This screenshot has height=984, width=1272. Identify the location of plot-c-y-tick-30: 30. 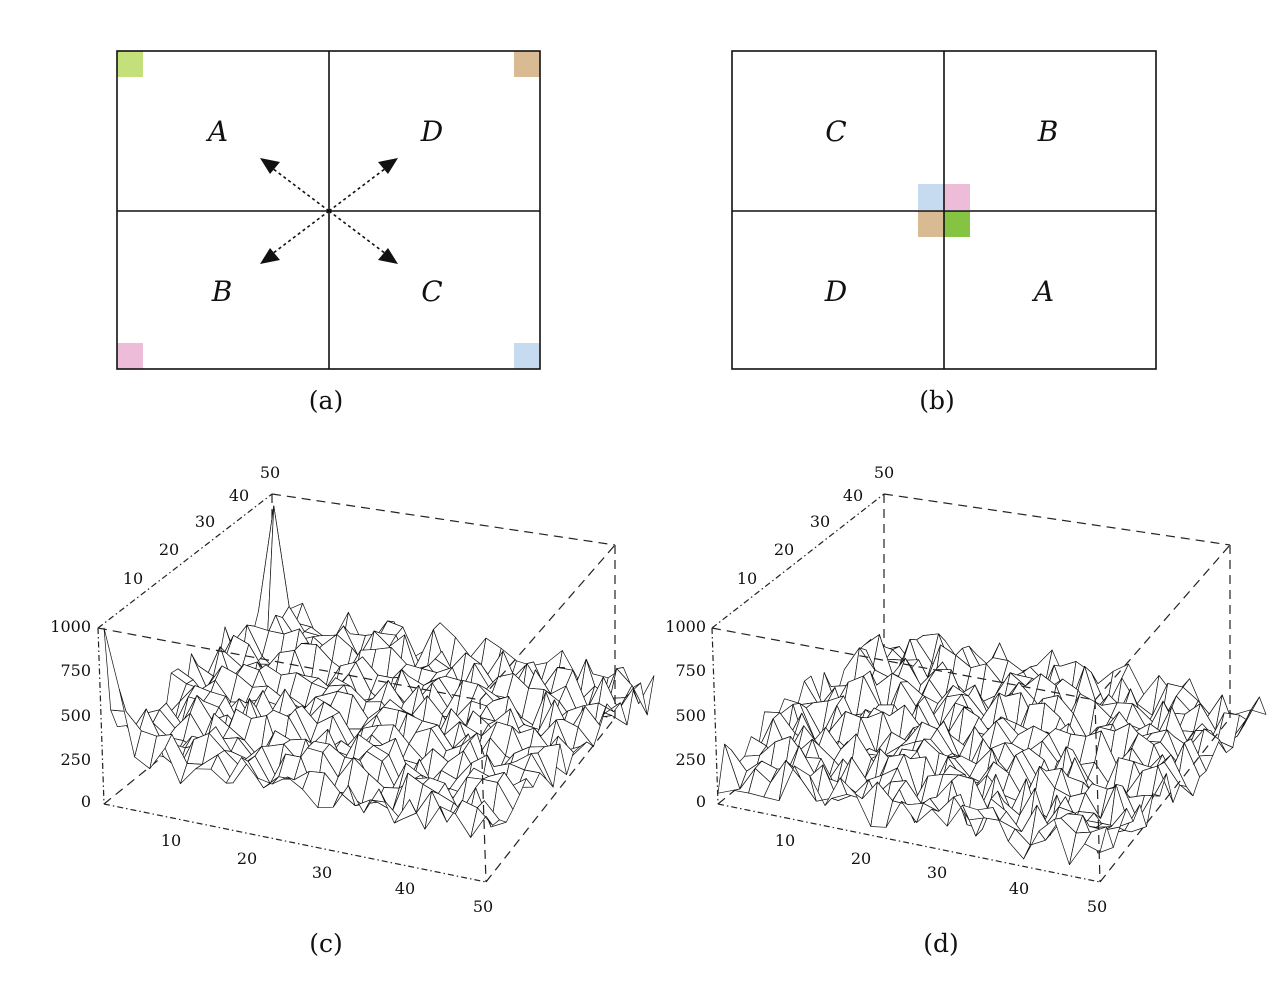
(205, 521).